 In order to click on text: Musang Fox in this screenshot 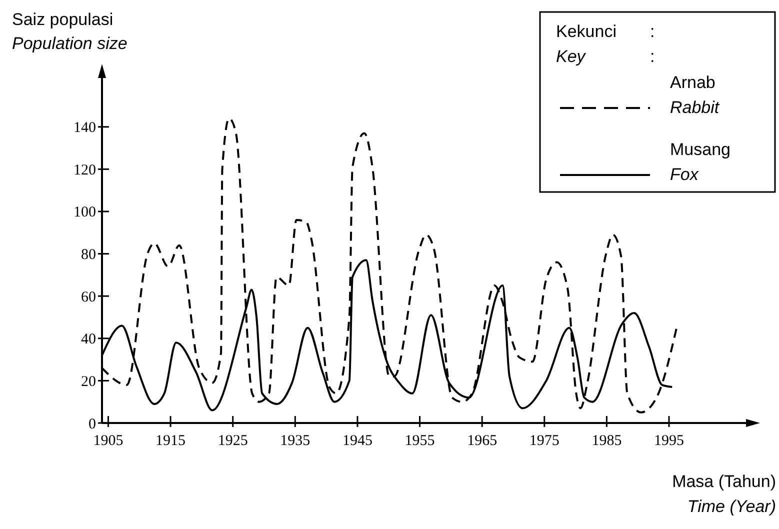, I will do `click(700, 162)`.